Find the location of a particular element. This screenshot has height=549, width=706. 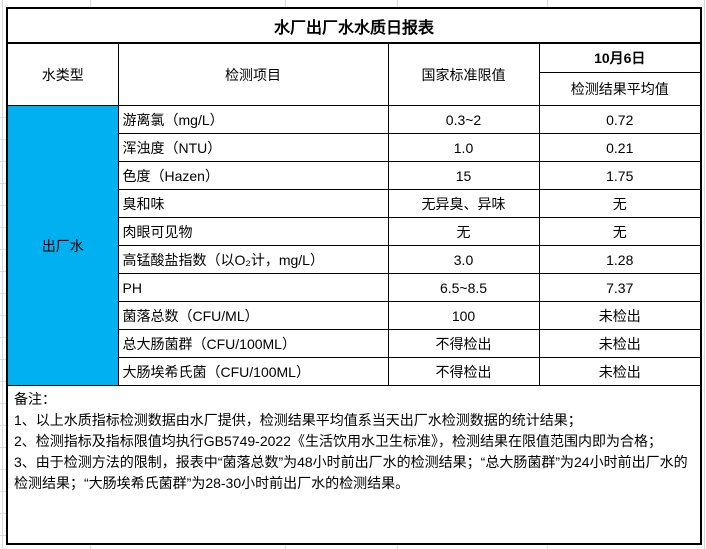

table-row: 菌落总数（CFU/ML） 100 未检出 is located at coordinates (354, 315).